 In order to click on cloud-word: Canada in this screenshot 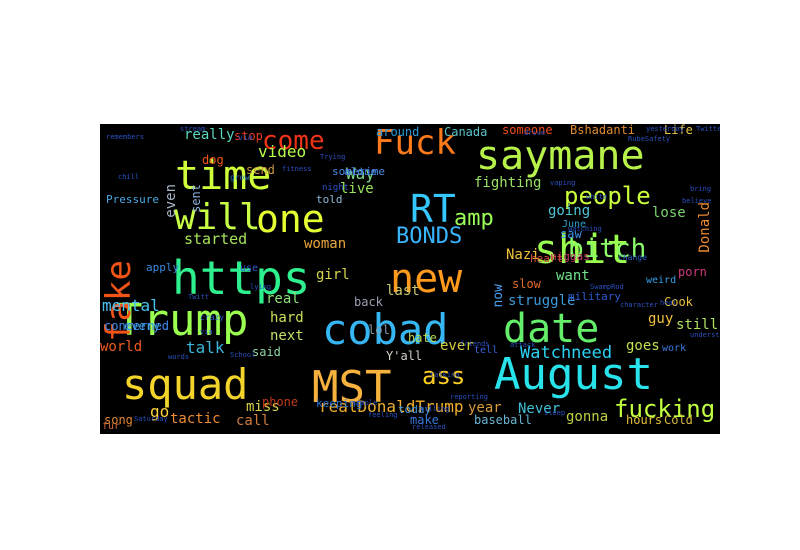, I will do `click(466, 132)`.